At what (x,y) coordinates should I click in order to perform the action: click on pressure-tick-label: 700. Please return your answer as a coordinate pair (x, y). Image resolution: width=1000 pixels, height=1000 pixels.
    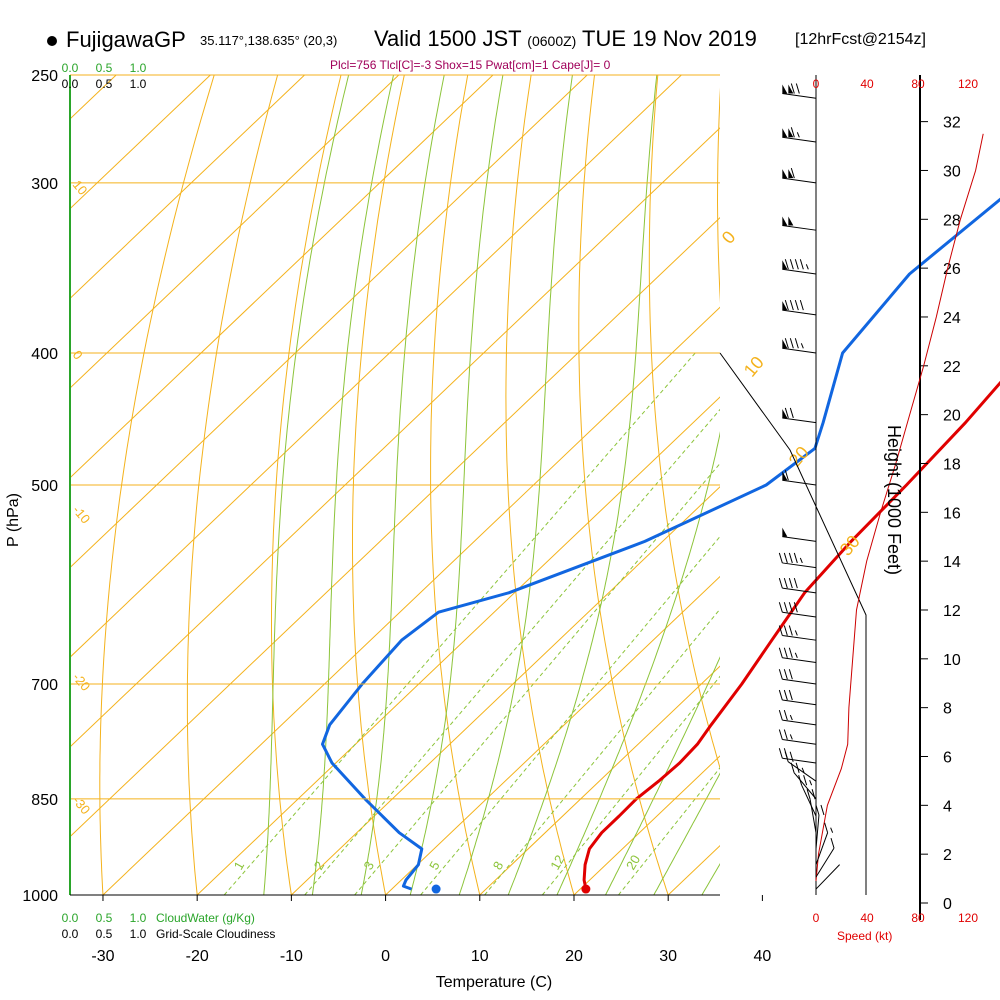
    Looking at the image, I should click on (44, 685).